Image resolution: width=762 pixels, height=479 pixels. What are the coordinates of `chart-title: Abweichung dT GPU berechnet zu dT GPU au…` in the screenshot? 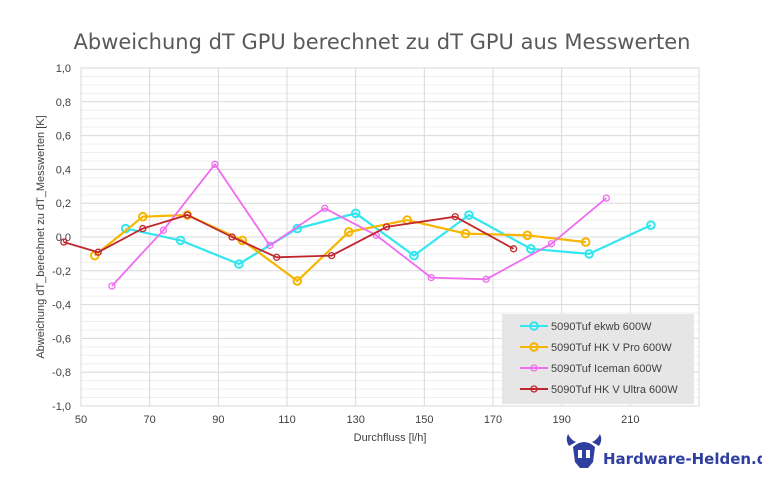 It's located at (382, 42).